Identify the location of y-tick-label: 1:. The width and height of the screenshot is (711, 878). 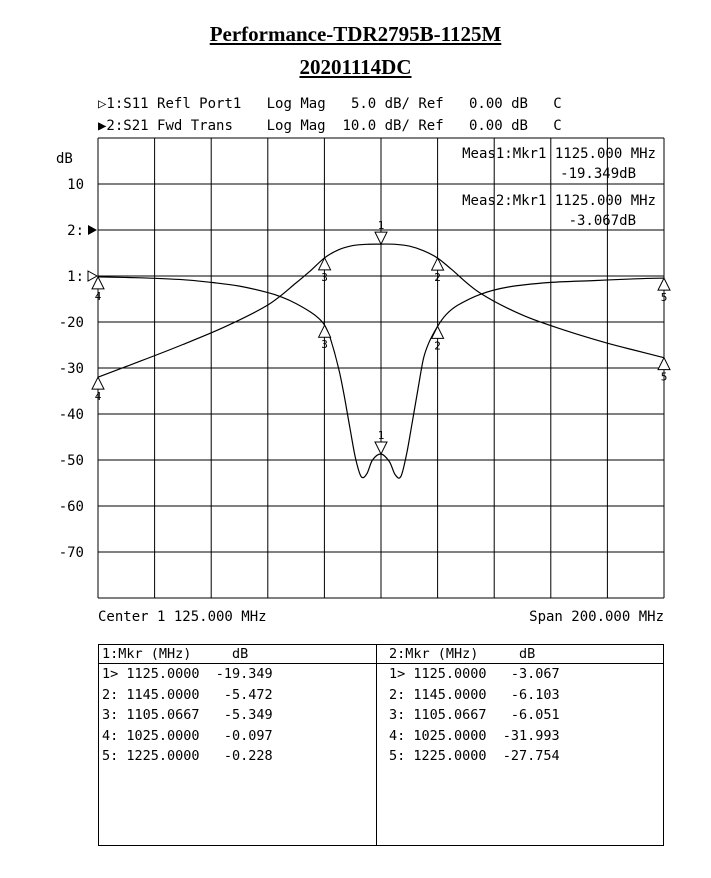
(75, 277).